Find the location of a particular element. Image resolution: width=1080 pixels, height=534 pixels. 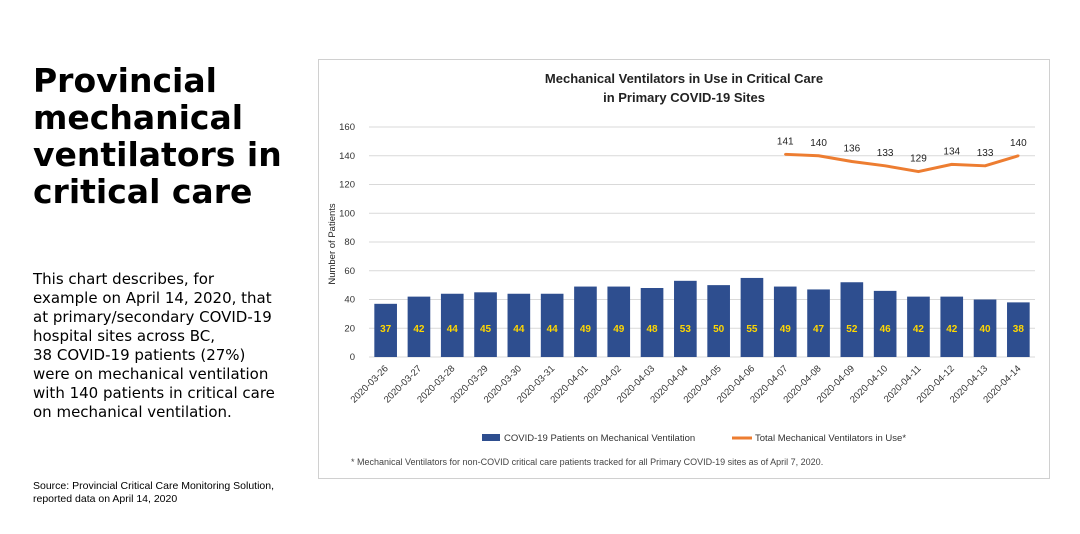

bar-data-labels: 37 42 44 45 44 44 49 49 48 53 50 55 49 47 52 46 42 42 40 38 is located at coordinates (702, 329).